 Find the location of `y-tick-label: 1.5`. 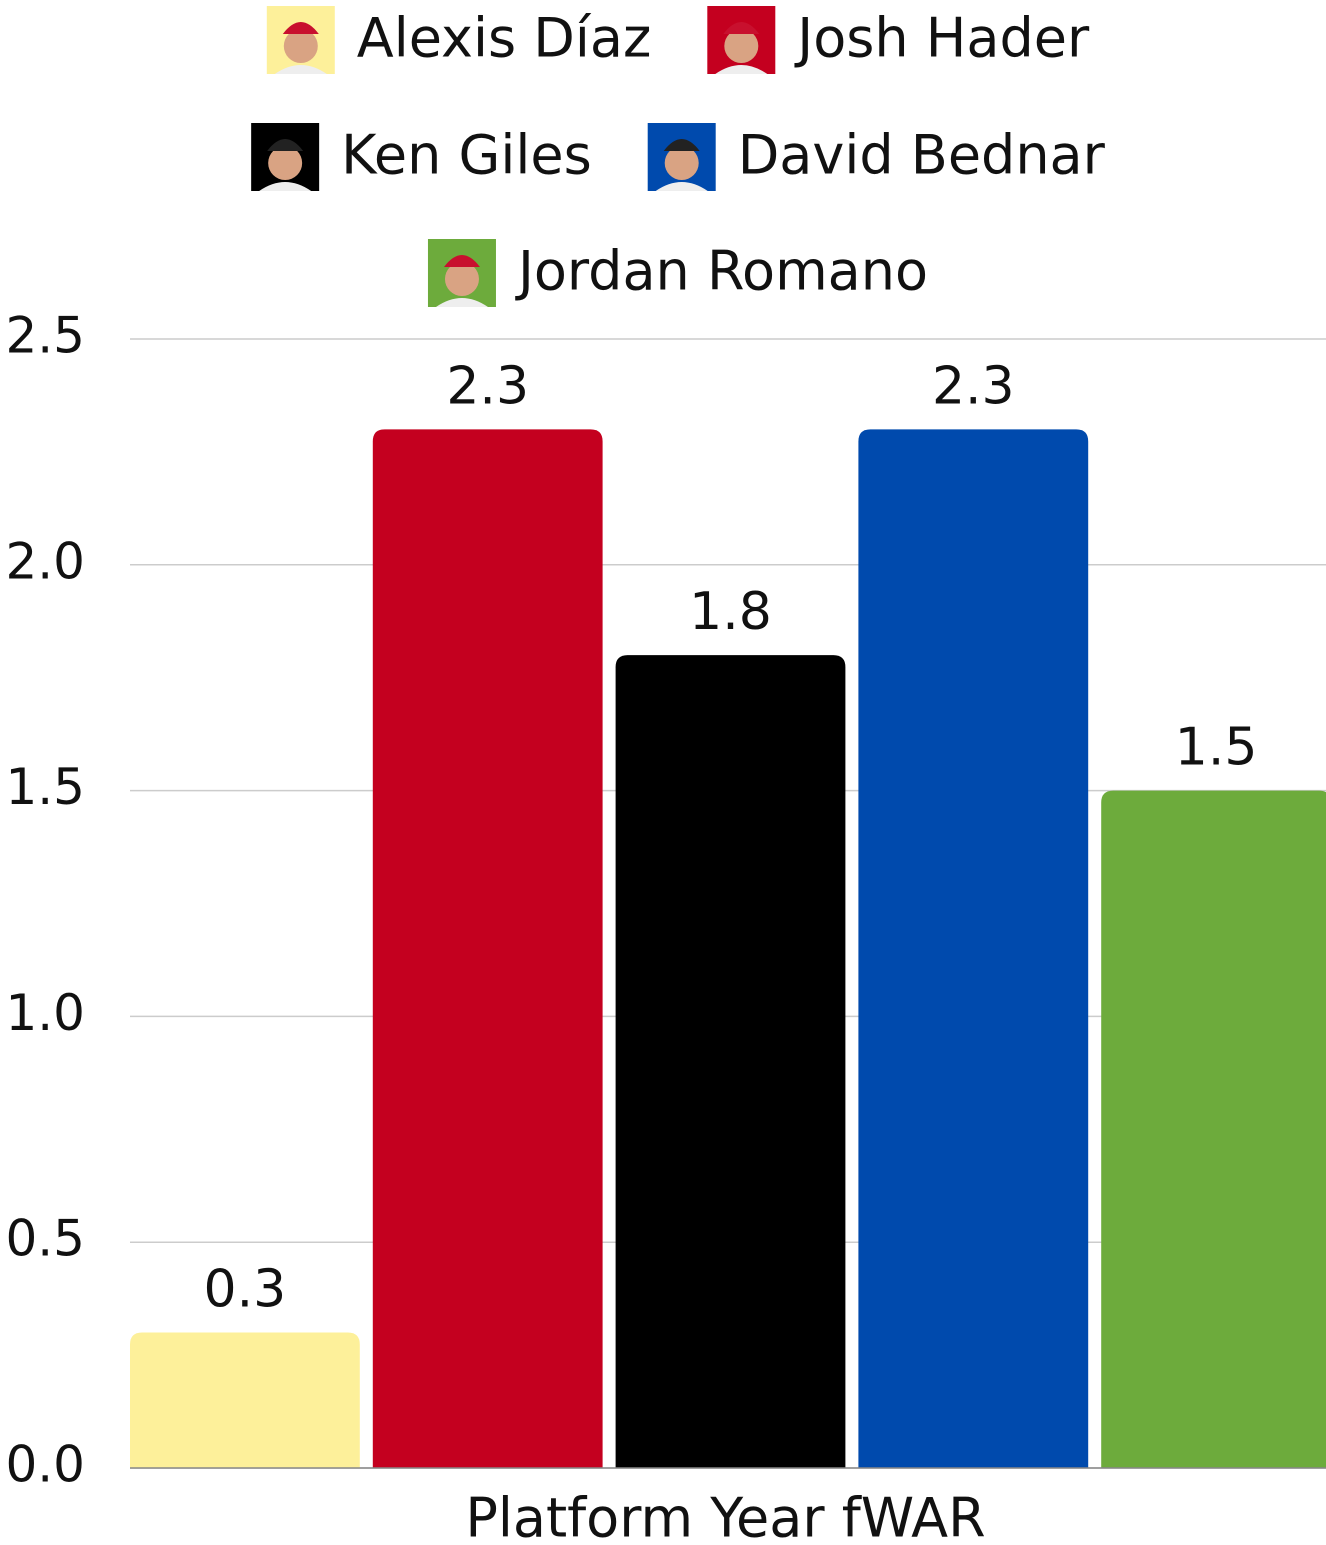

y-tick-label: 1.5 is located at coordinates (45, 787).